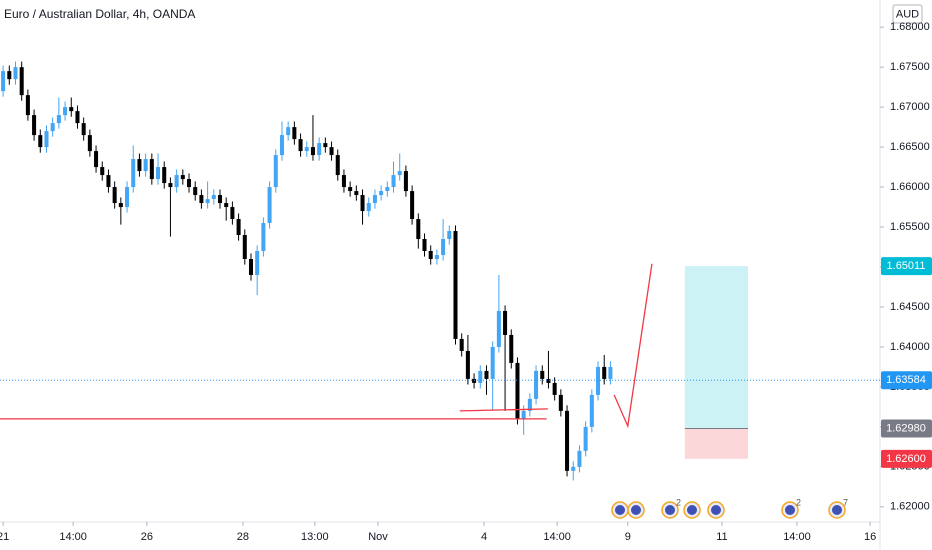 This screenshot has width=932, height=550. I want to click on y-tick-label: 1.62000, so click(910, 507).